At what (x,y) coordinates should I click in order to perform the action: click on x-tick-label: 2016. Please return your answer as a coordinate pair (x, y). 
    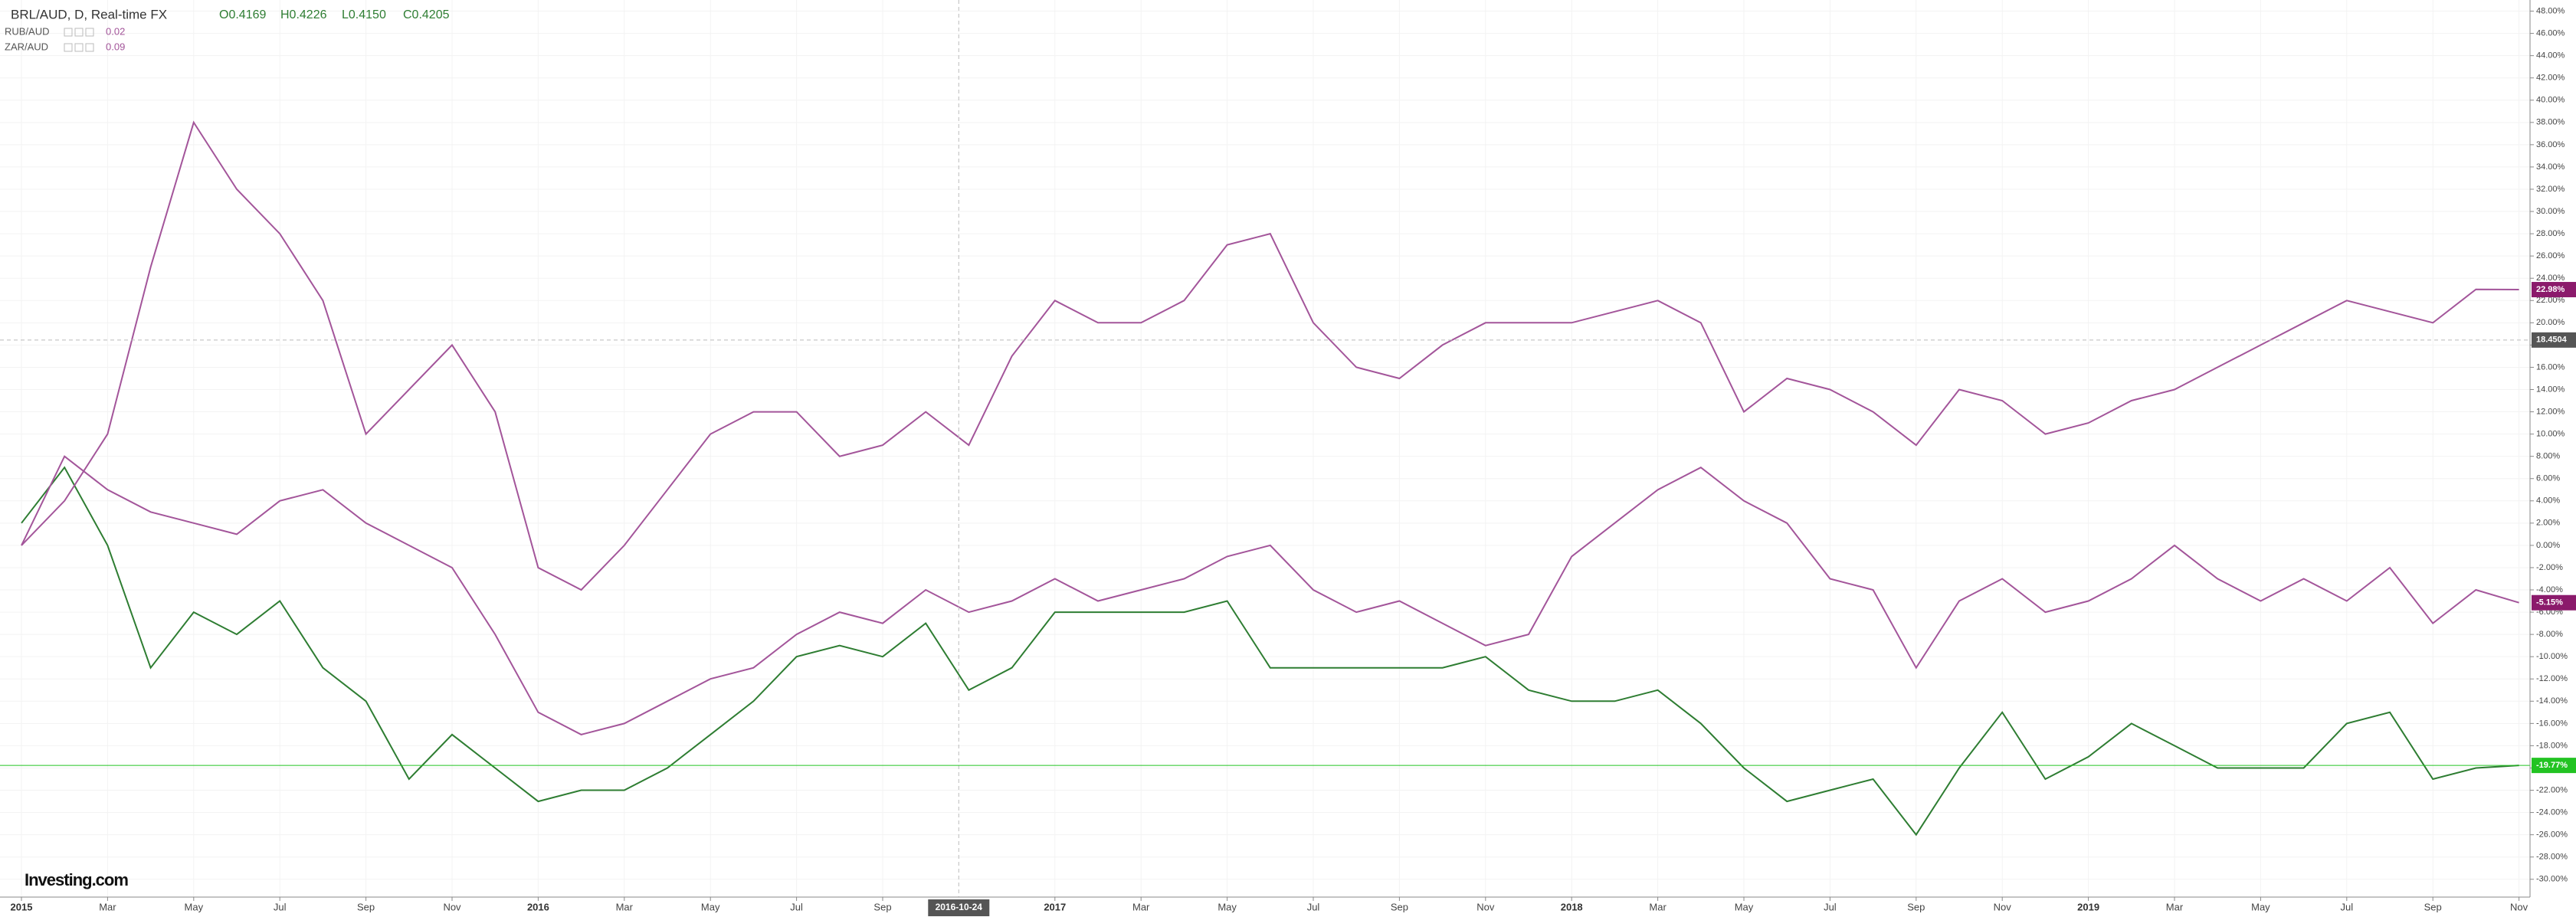
    Looking at the image, I should click on (538, 907).